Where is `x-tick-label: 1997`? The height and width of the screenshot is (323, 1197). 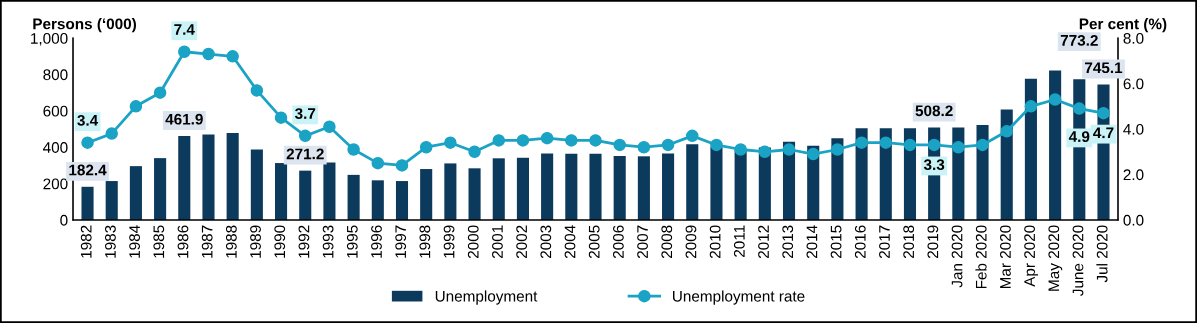
x-tick-label: 1997 is located at coordinates (401, 241).